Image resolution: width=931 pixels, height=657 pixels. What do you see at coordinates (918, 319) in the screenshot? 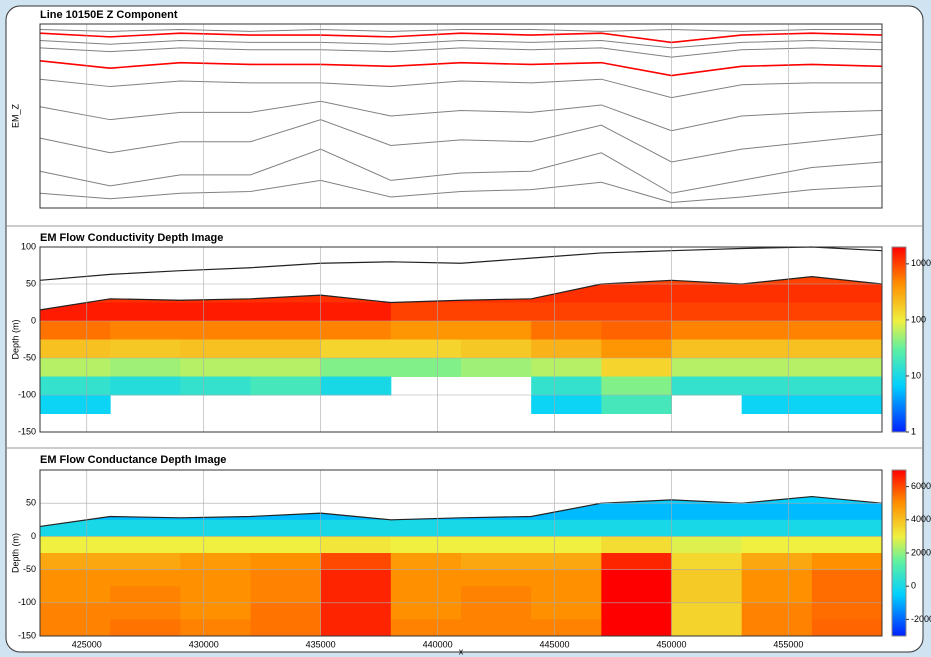
I see `colorbar-label: 100` at bounding box center [918, 319].